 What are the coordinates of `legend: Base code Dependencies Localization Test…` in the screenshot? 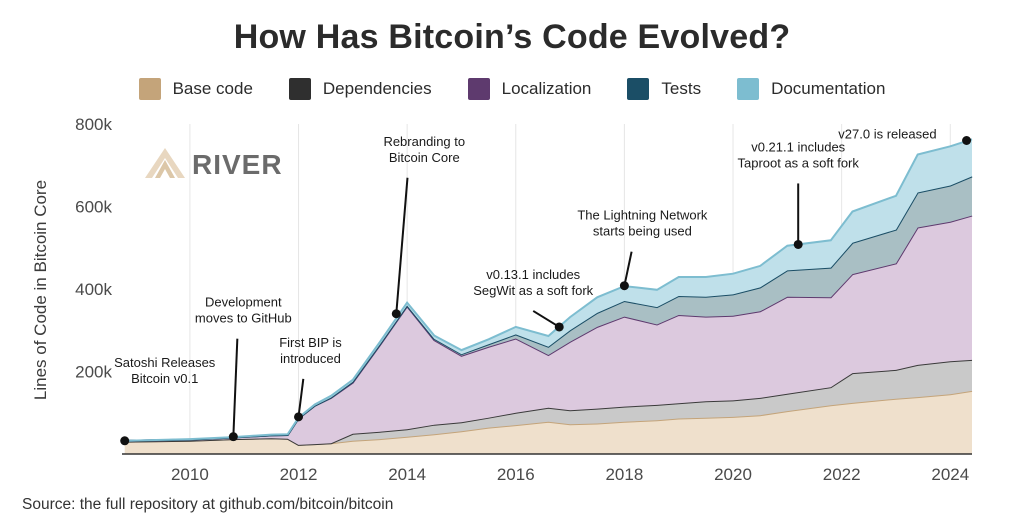 It's located at (512, 89).